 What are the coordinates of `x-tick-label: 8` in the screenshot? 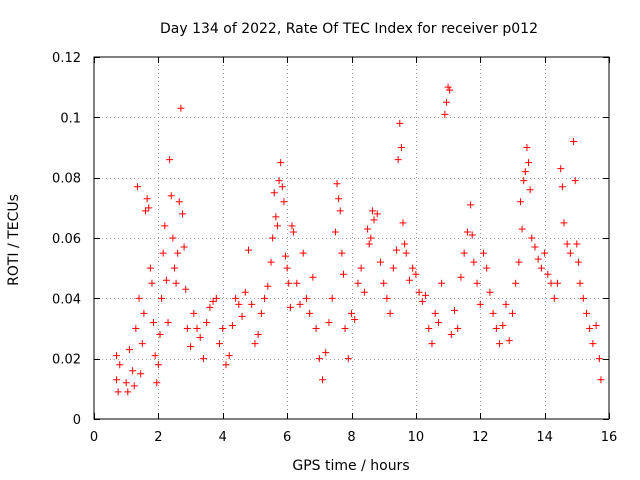 It's located at (351, 437).